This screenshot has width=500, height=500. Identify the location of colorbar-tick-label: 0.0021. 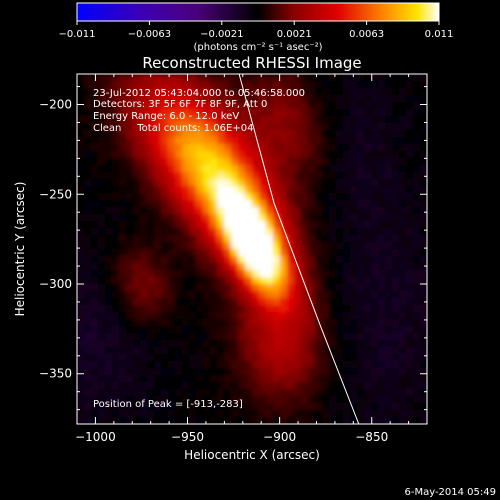
(294, 34).